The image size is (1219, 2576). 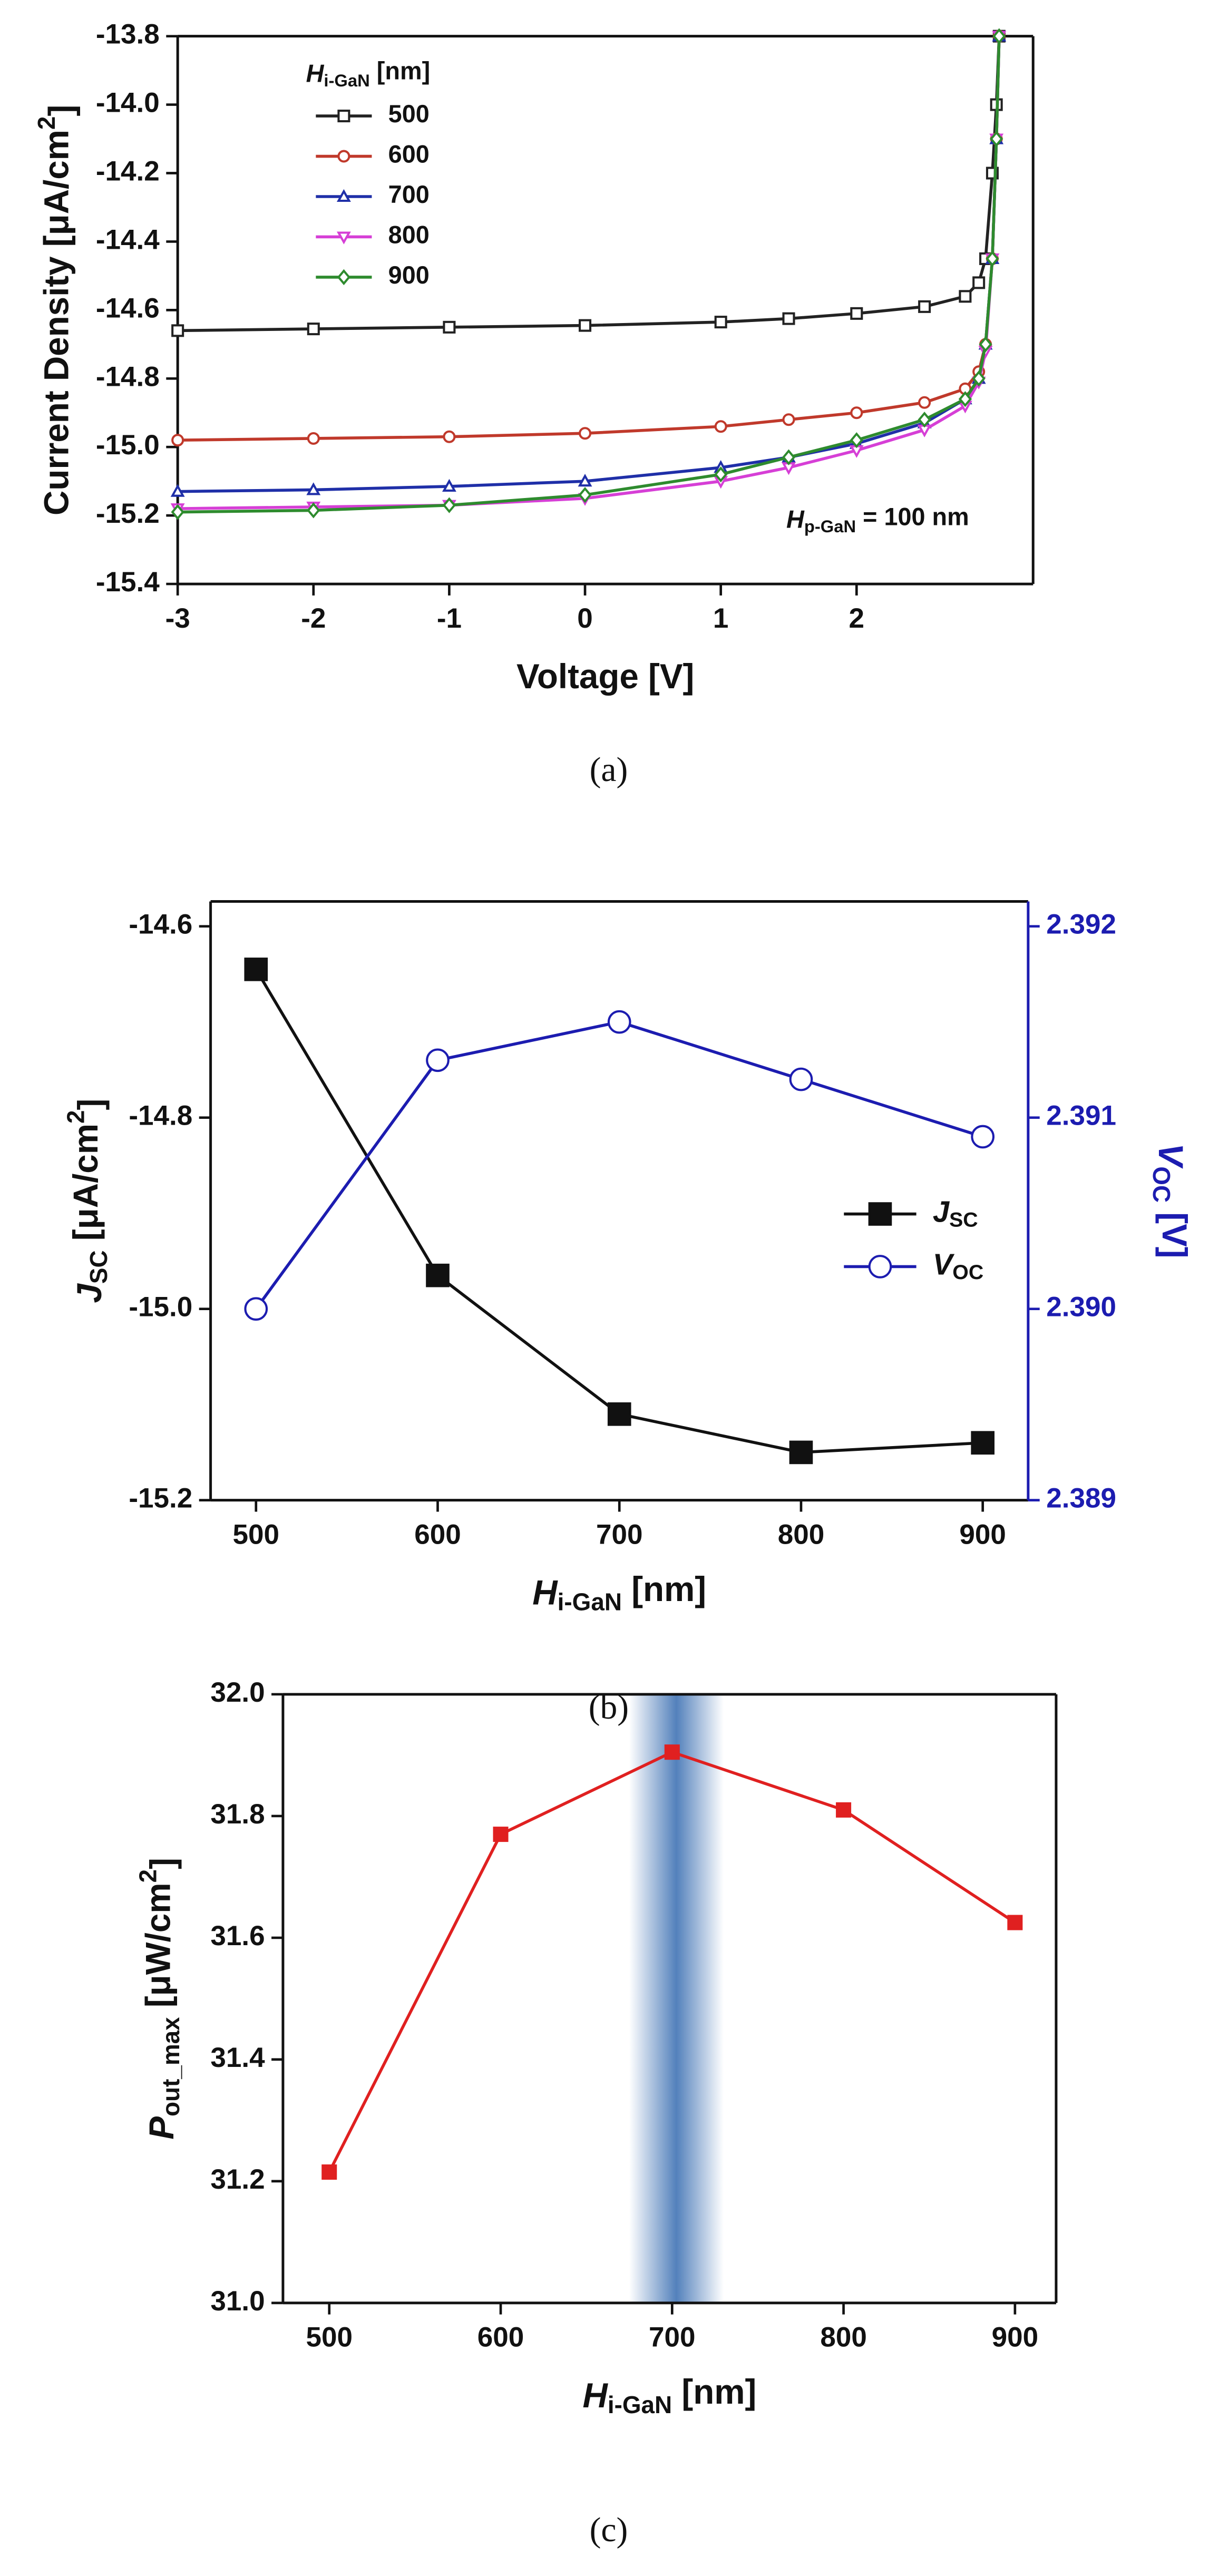 What do you see at coordinates (237, 2301) in the screenshot?
I see `y-tick-label: 31.0` at bounding box center [237, 2301].